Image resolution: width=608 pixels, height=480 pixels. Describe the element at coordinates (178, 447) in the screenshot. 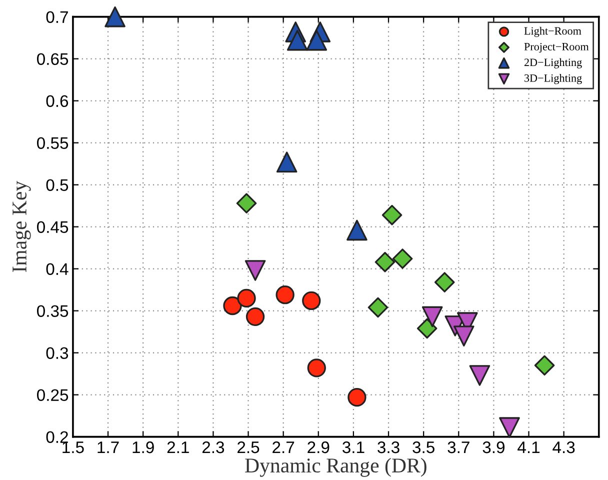

I see `x-tick-label: 2.1` at that location.